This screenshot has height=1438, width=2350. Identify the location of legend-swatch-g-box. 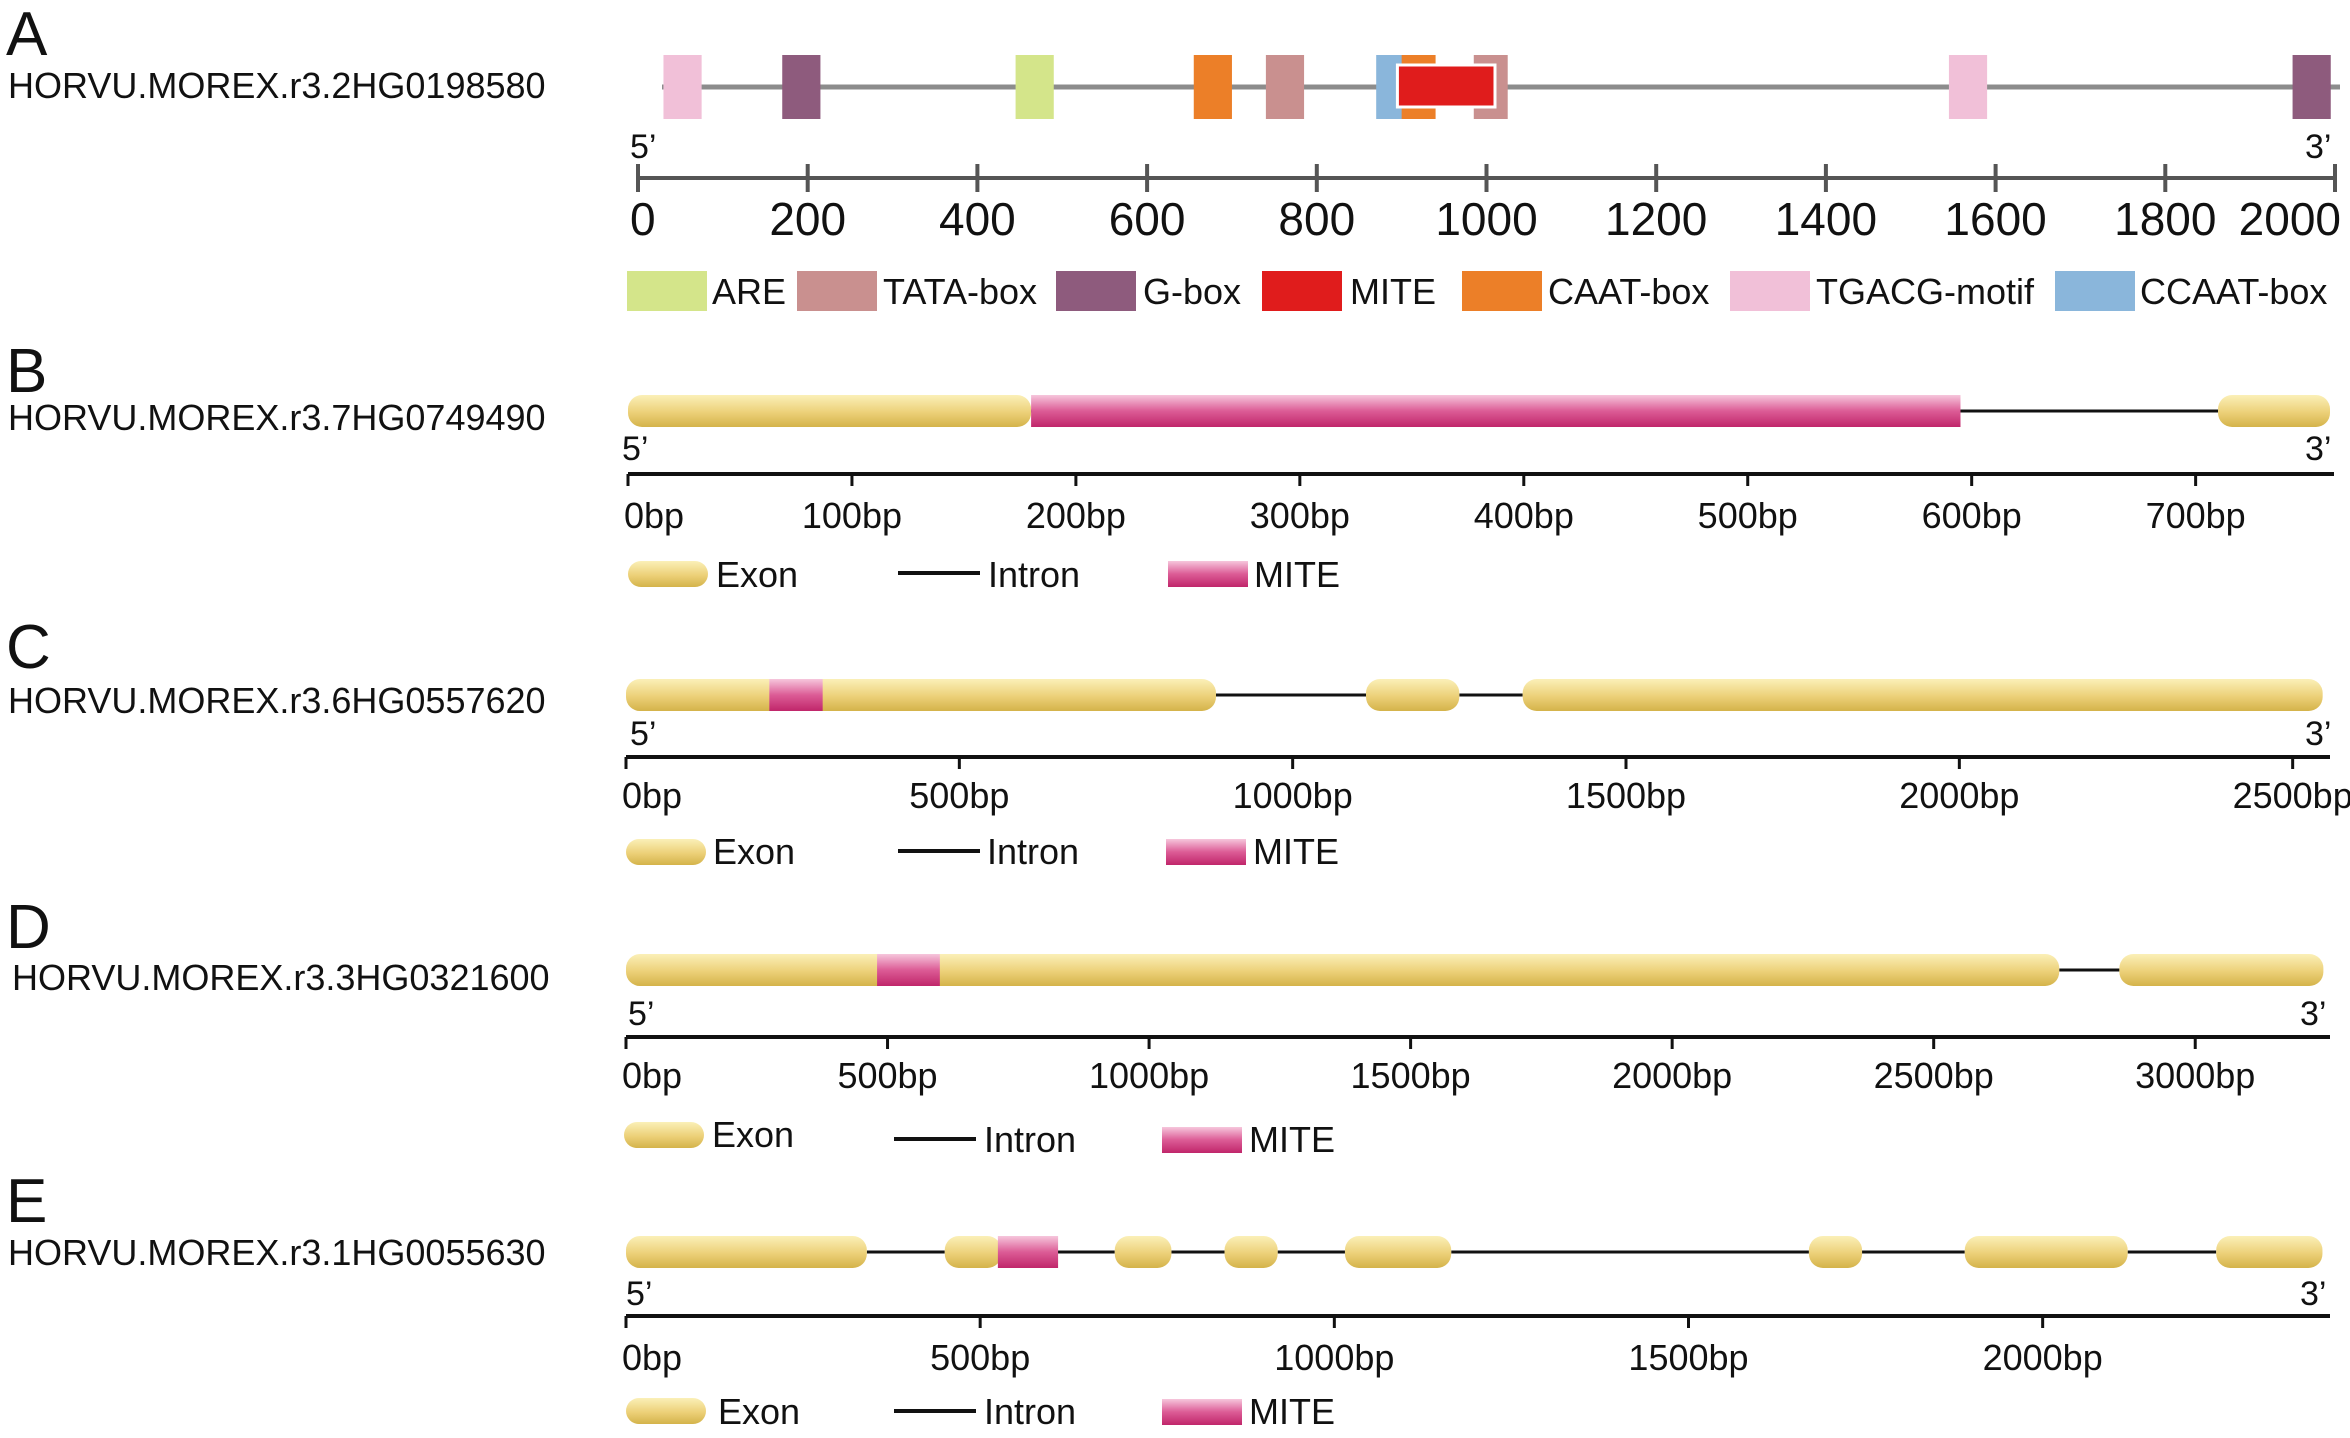
(1096, 291).